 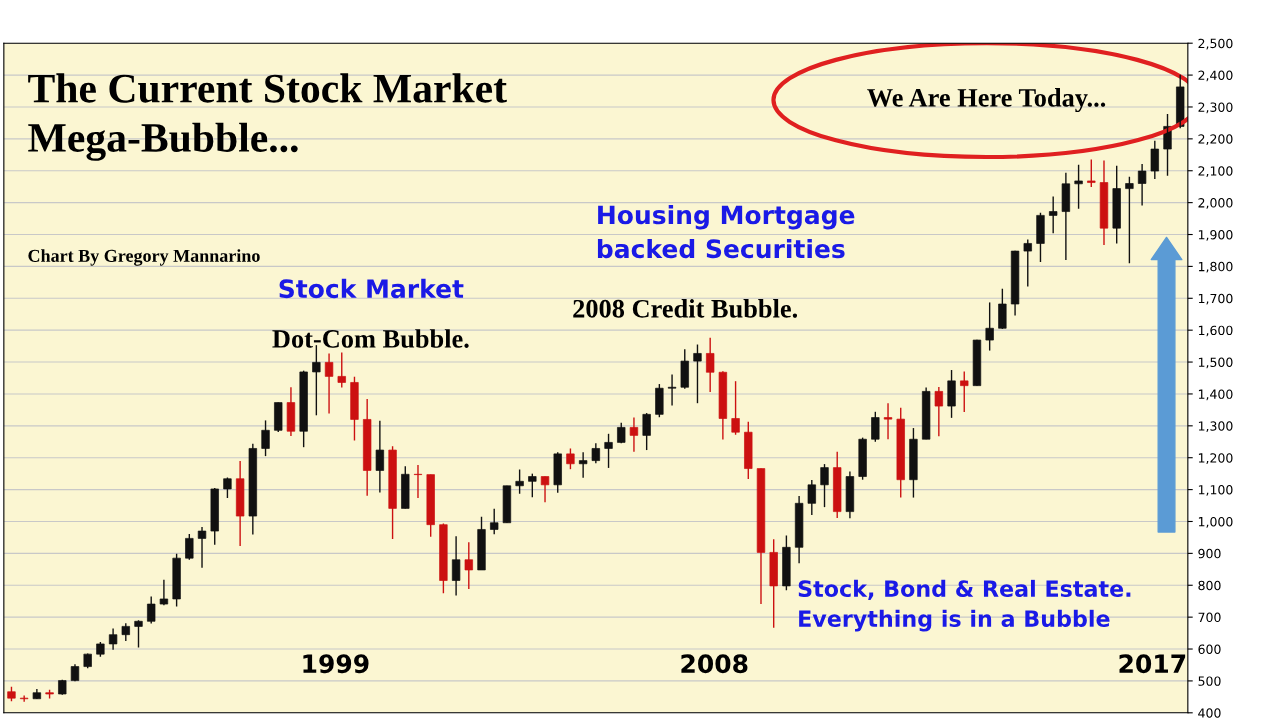 I want to click on y-tick-label: 1,000, so click(x=1215, y=522).